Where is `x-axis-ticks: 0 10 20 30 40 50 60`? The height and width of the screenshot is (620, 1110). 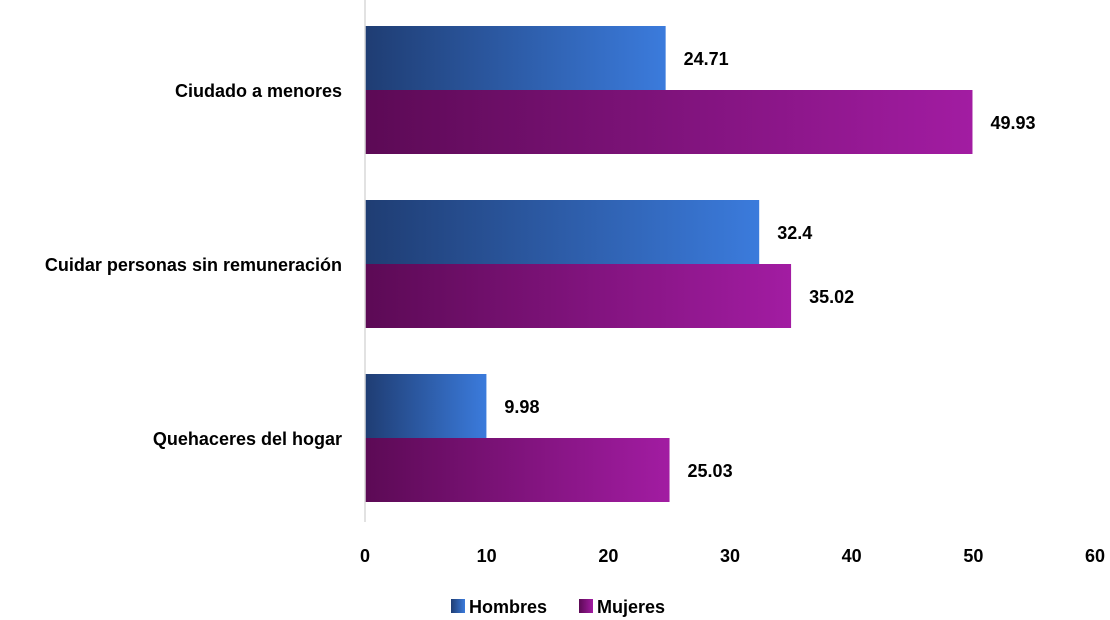 x-axis-ticks: 0 10 20 30 40 50 60 is located at coordinates (732, 556).